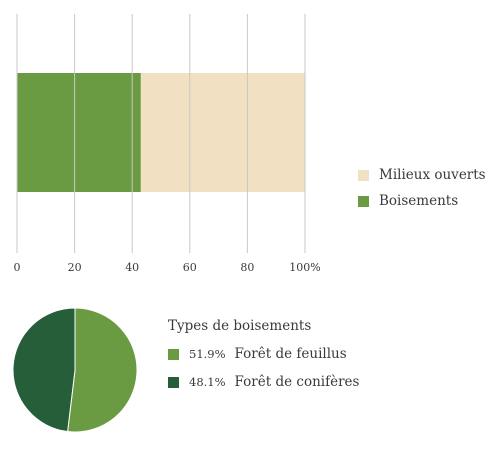  I want to click on legend-swatch-milieux-ouverts, so click(363, 175).